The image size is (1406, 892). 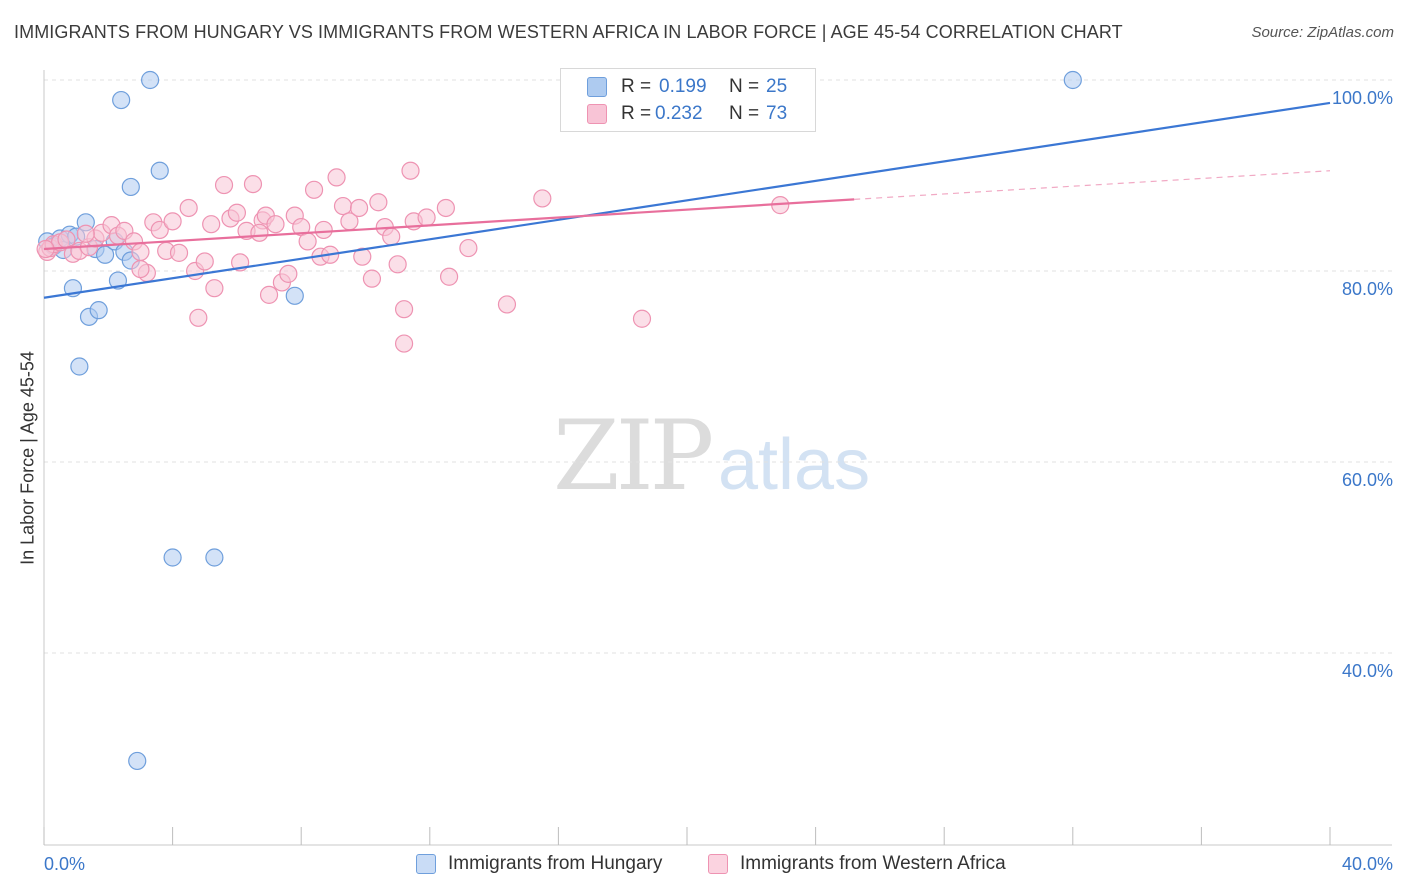 I want to click on legend-label-hungary: Immigrants from Hungary, so click(x=555, y=863).